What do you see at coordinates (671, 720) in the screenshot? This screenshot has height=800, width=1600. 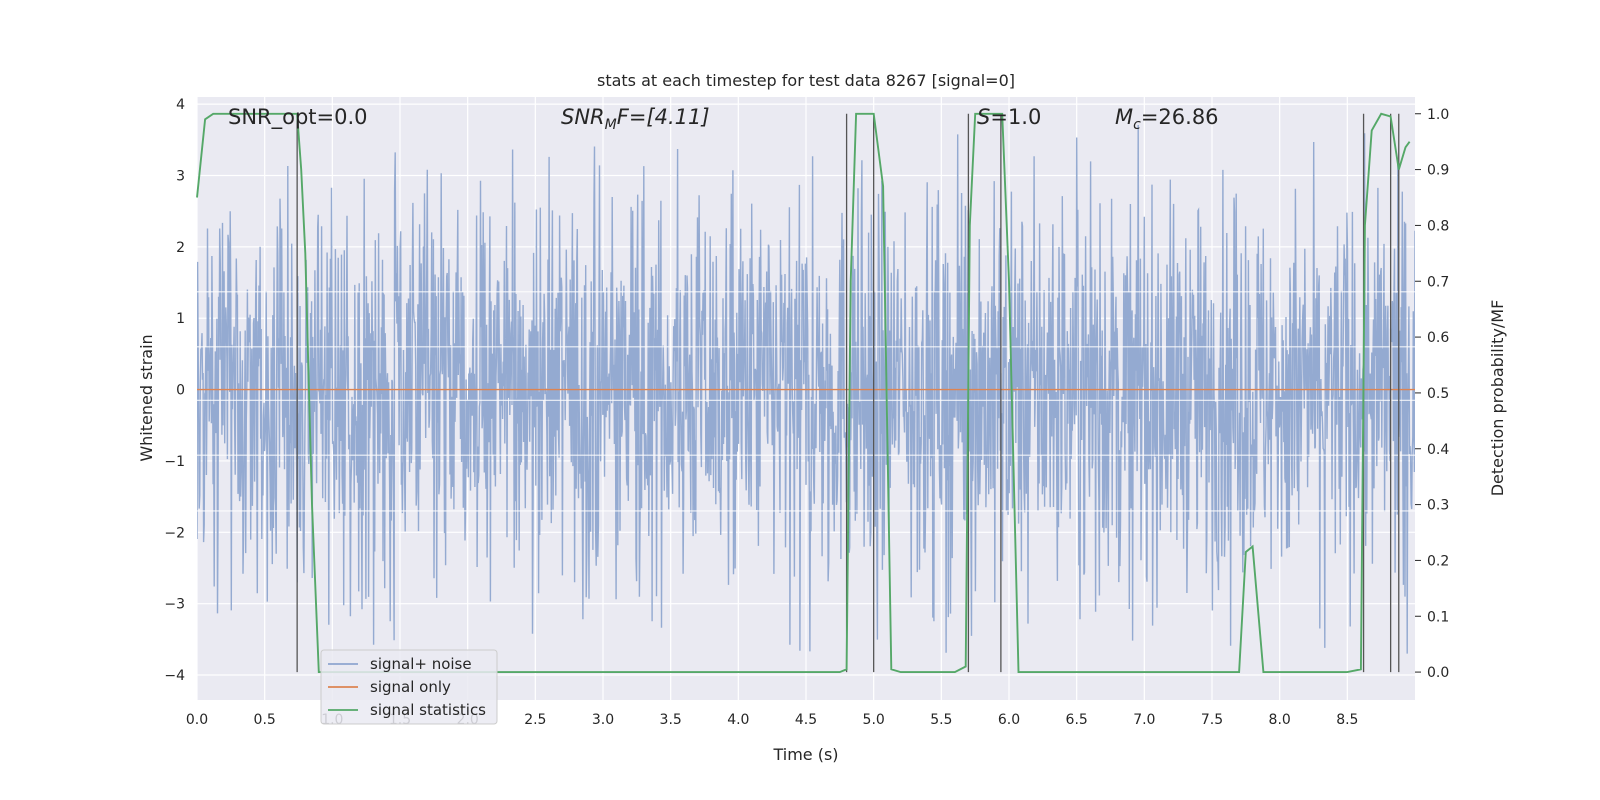 I see `x-tick-label: 3.5` at bounding box center [671, 720].